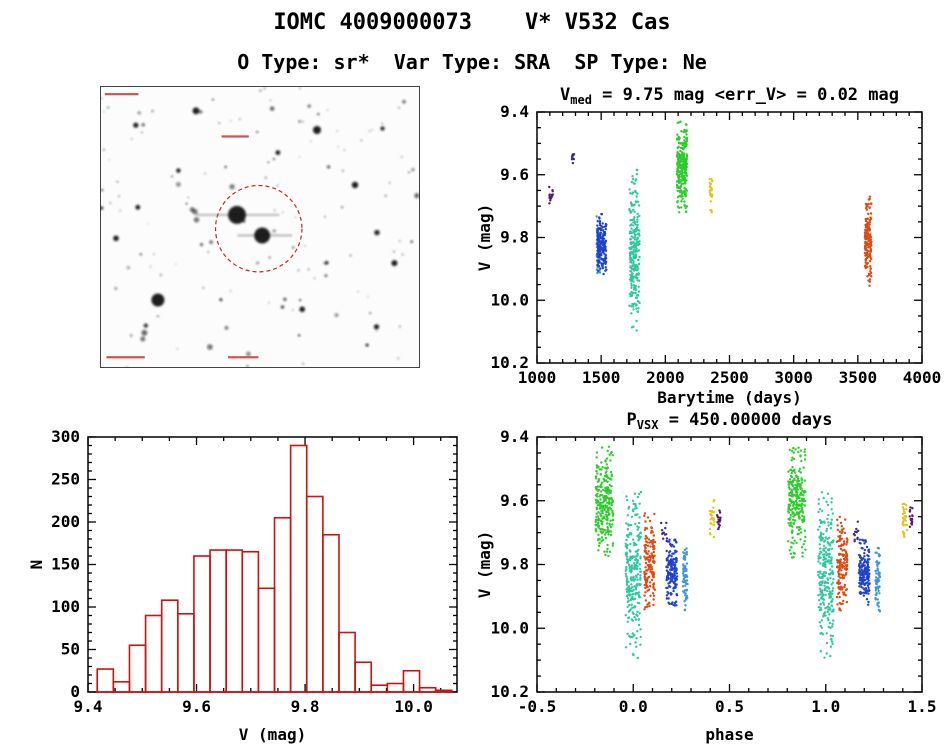  What do you see at coordinates (305, 706) in the screenshot?
I see `x-tick-label: 9.8` at bounding box center [305, 706].